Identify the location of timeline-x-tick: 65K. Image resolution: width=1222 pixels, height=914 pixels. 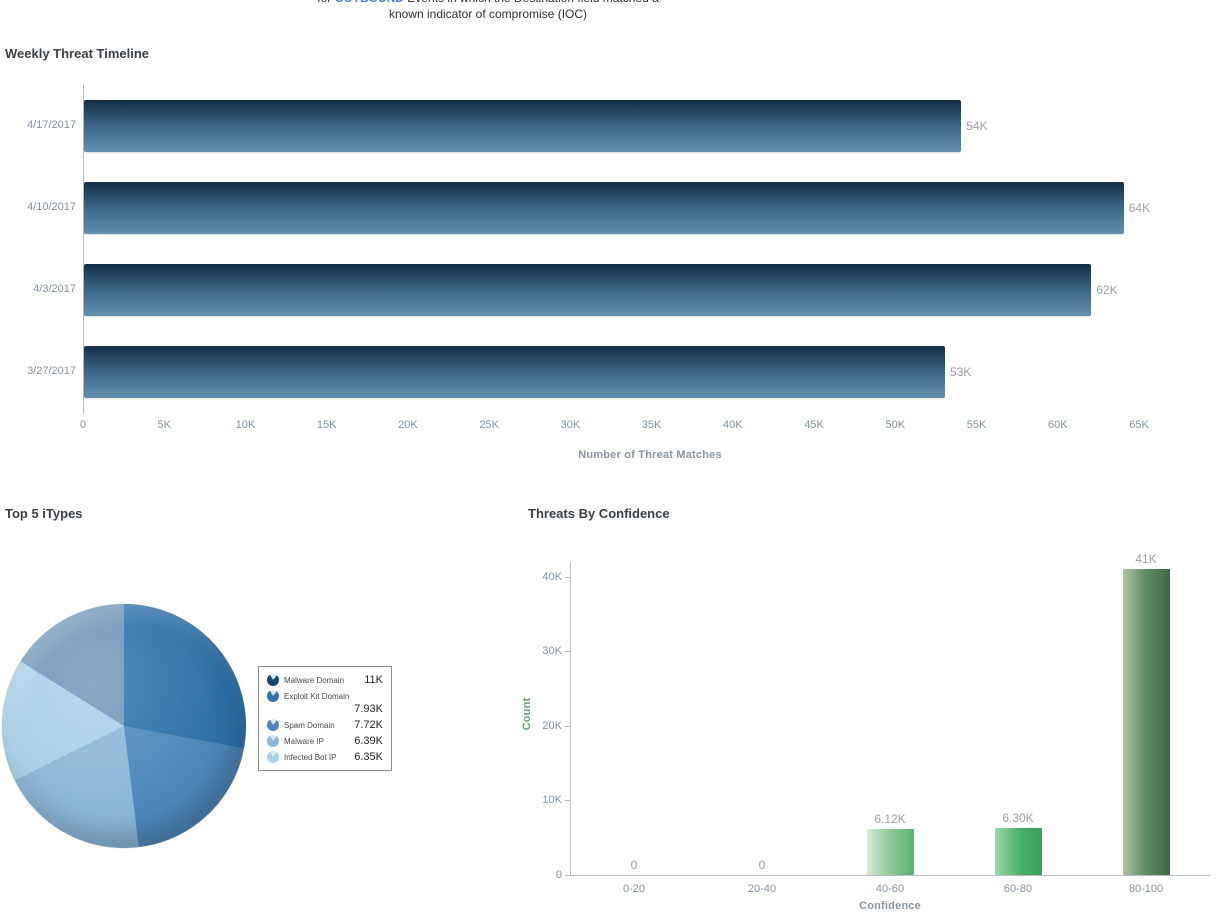
(1139, 425).